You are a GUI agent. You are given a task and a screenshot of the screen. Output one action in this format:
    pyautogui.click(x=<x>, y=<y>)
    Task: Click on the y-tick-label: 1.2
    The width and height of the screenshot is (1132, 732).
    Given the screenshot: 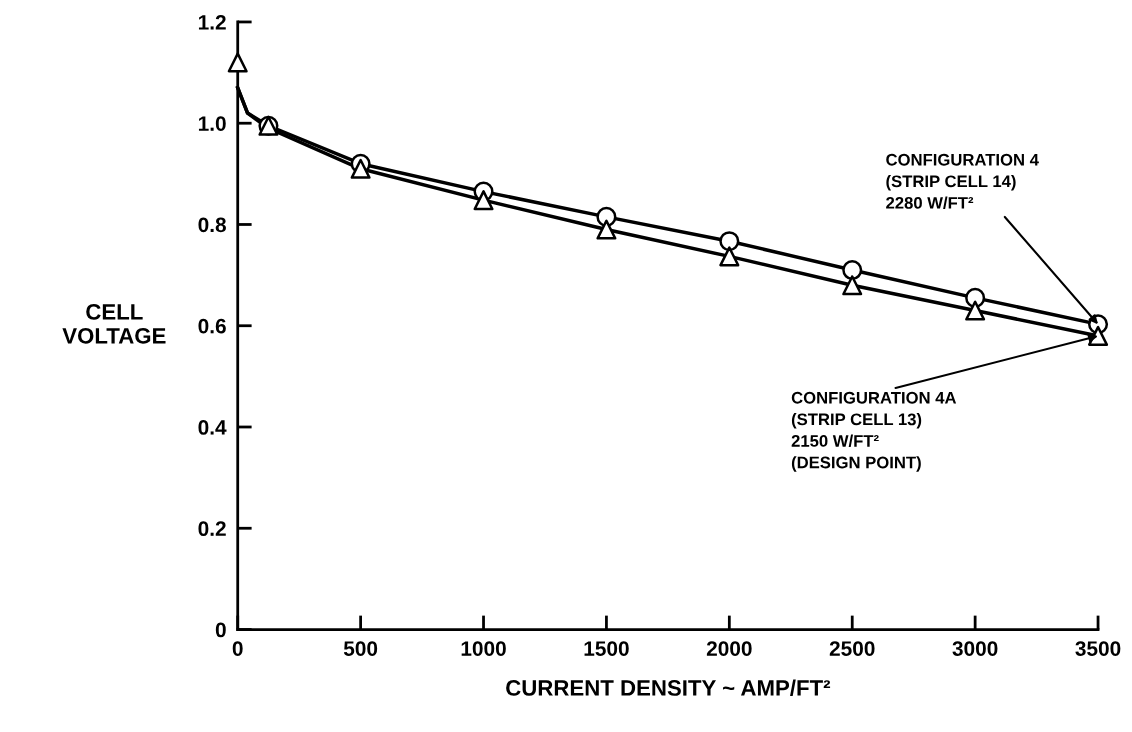 What is the action you would take?
    pyautogui.click(x=212, y=22)
    